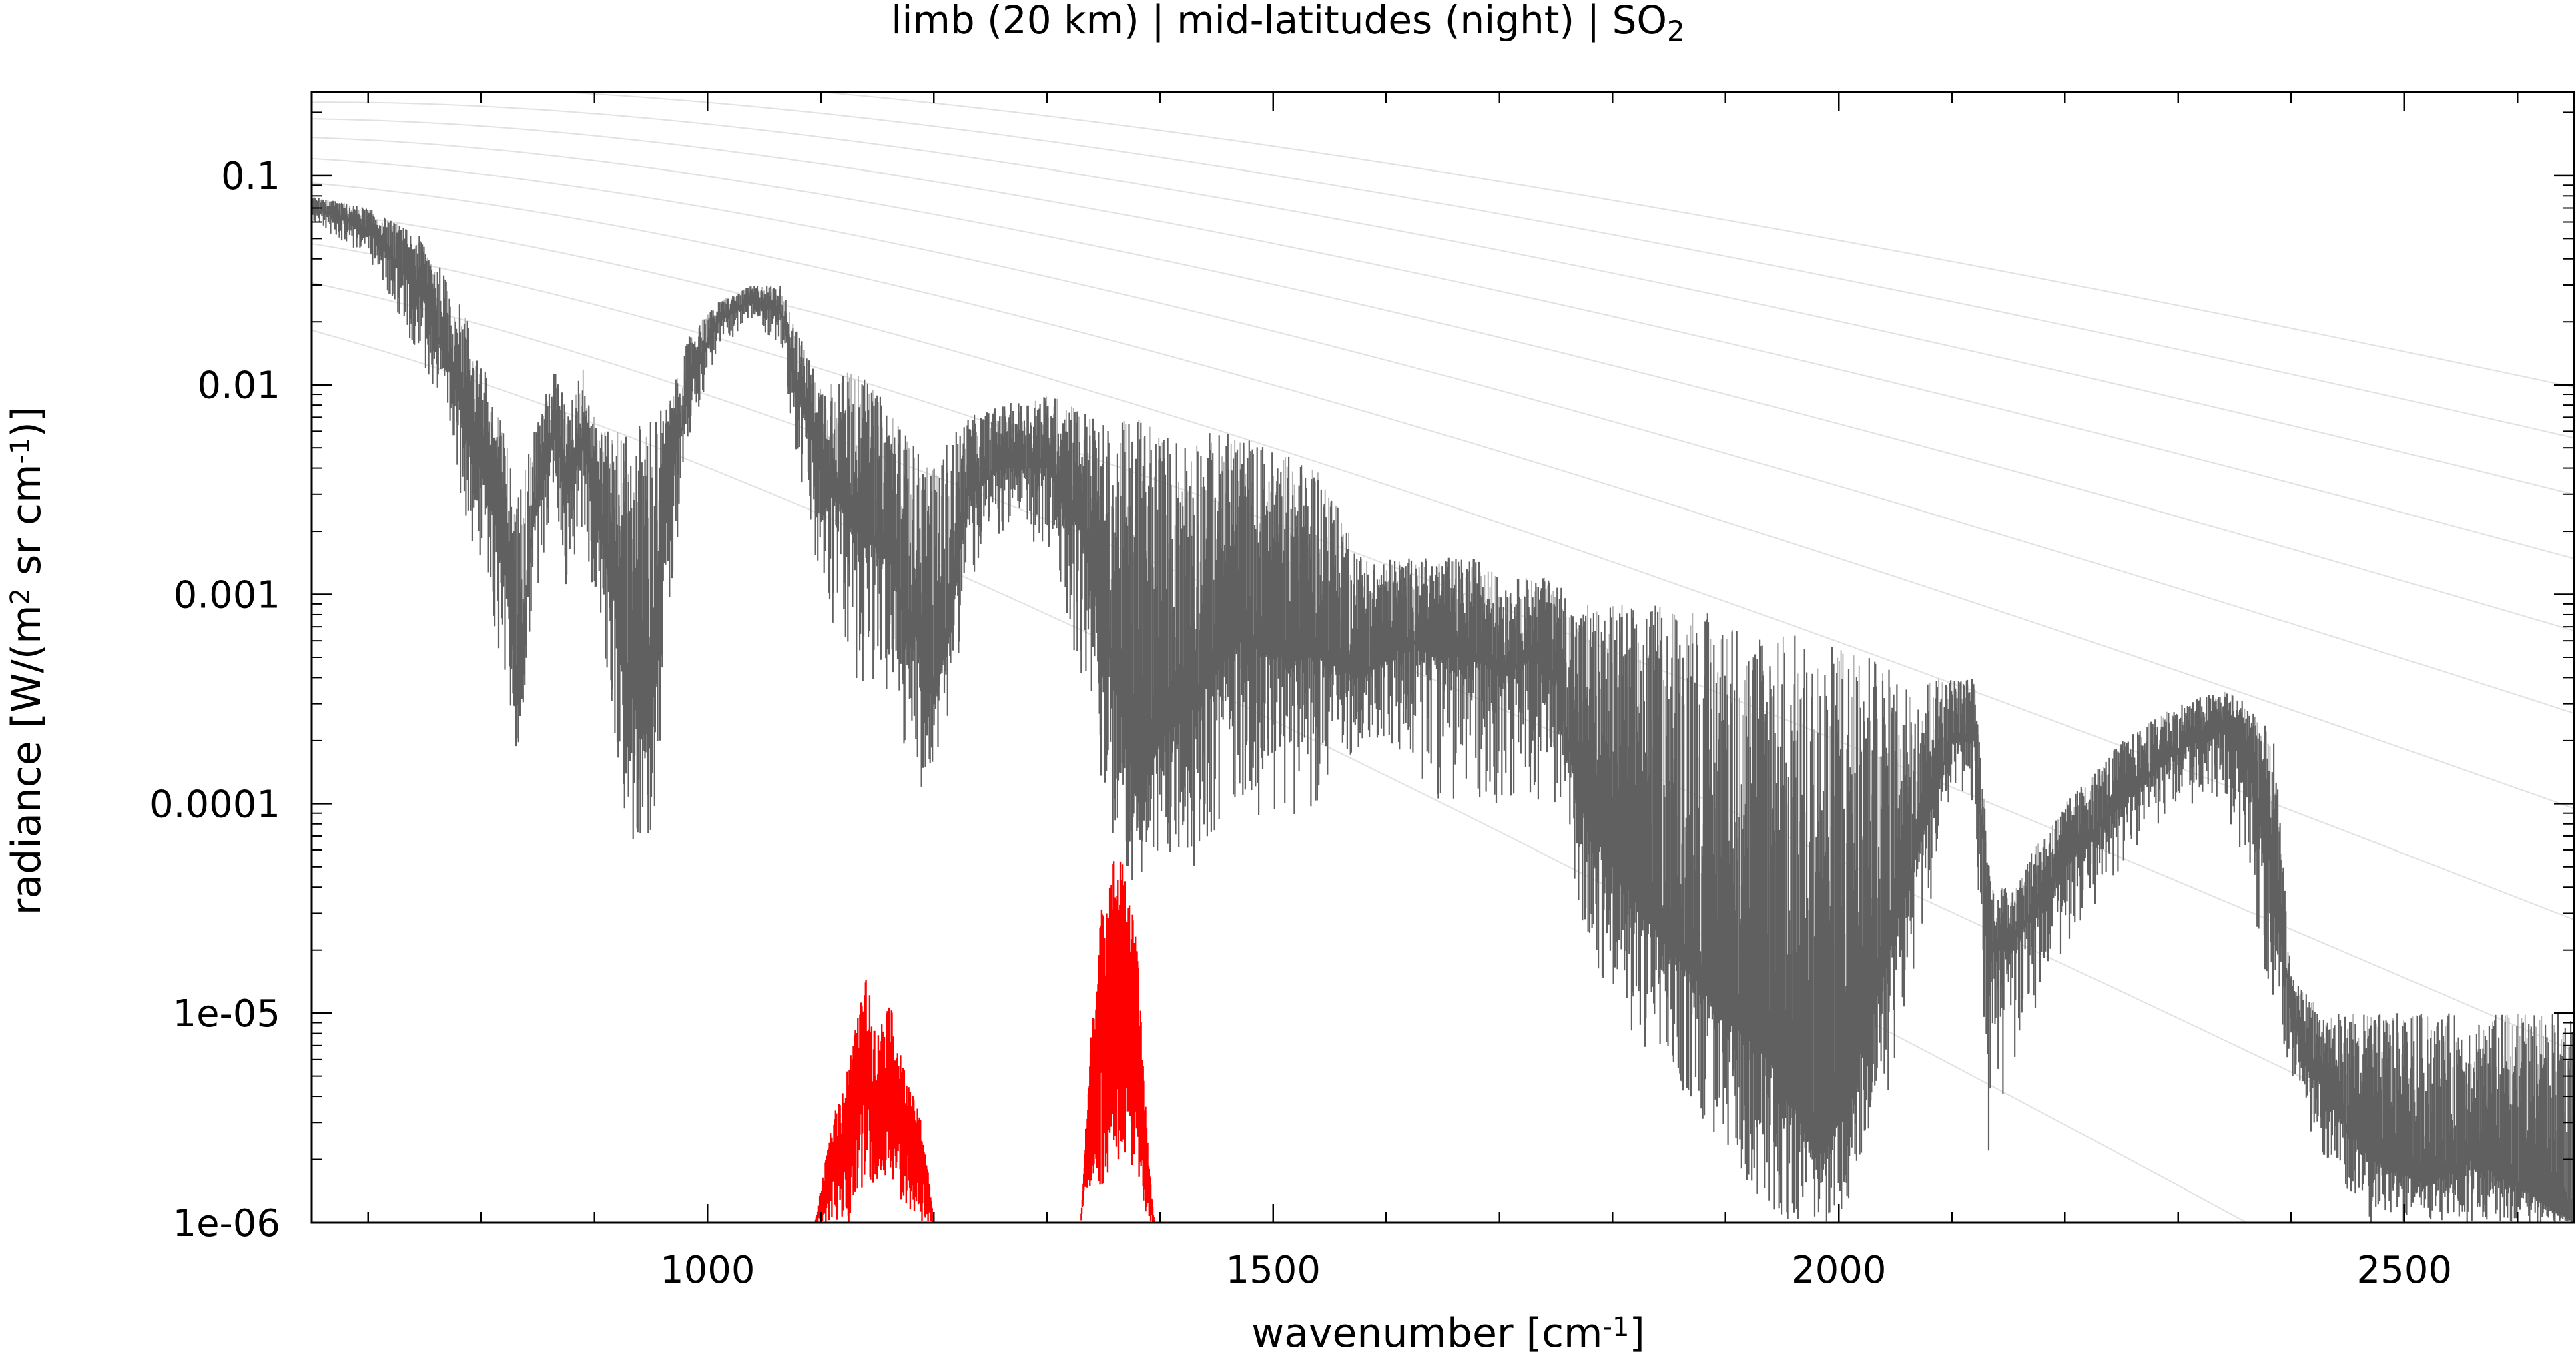 The width and height of the screenshot is (2576, 1360). I want to click on y-tick-label-2: 0.001, so click(227, 595).